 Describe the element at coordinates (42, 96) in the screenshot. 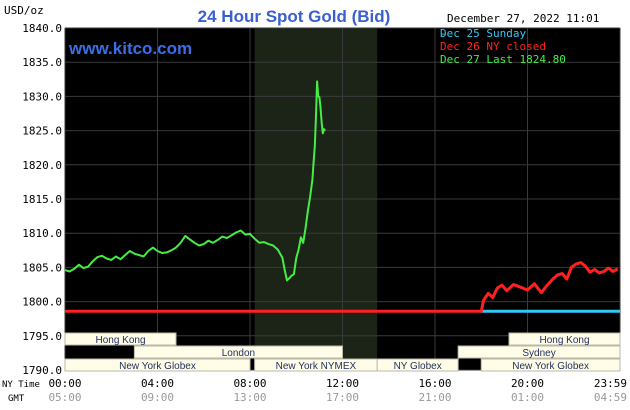

I see `y-tick-label: 1830.0` at that location.